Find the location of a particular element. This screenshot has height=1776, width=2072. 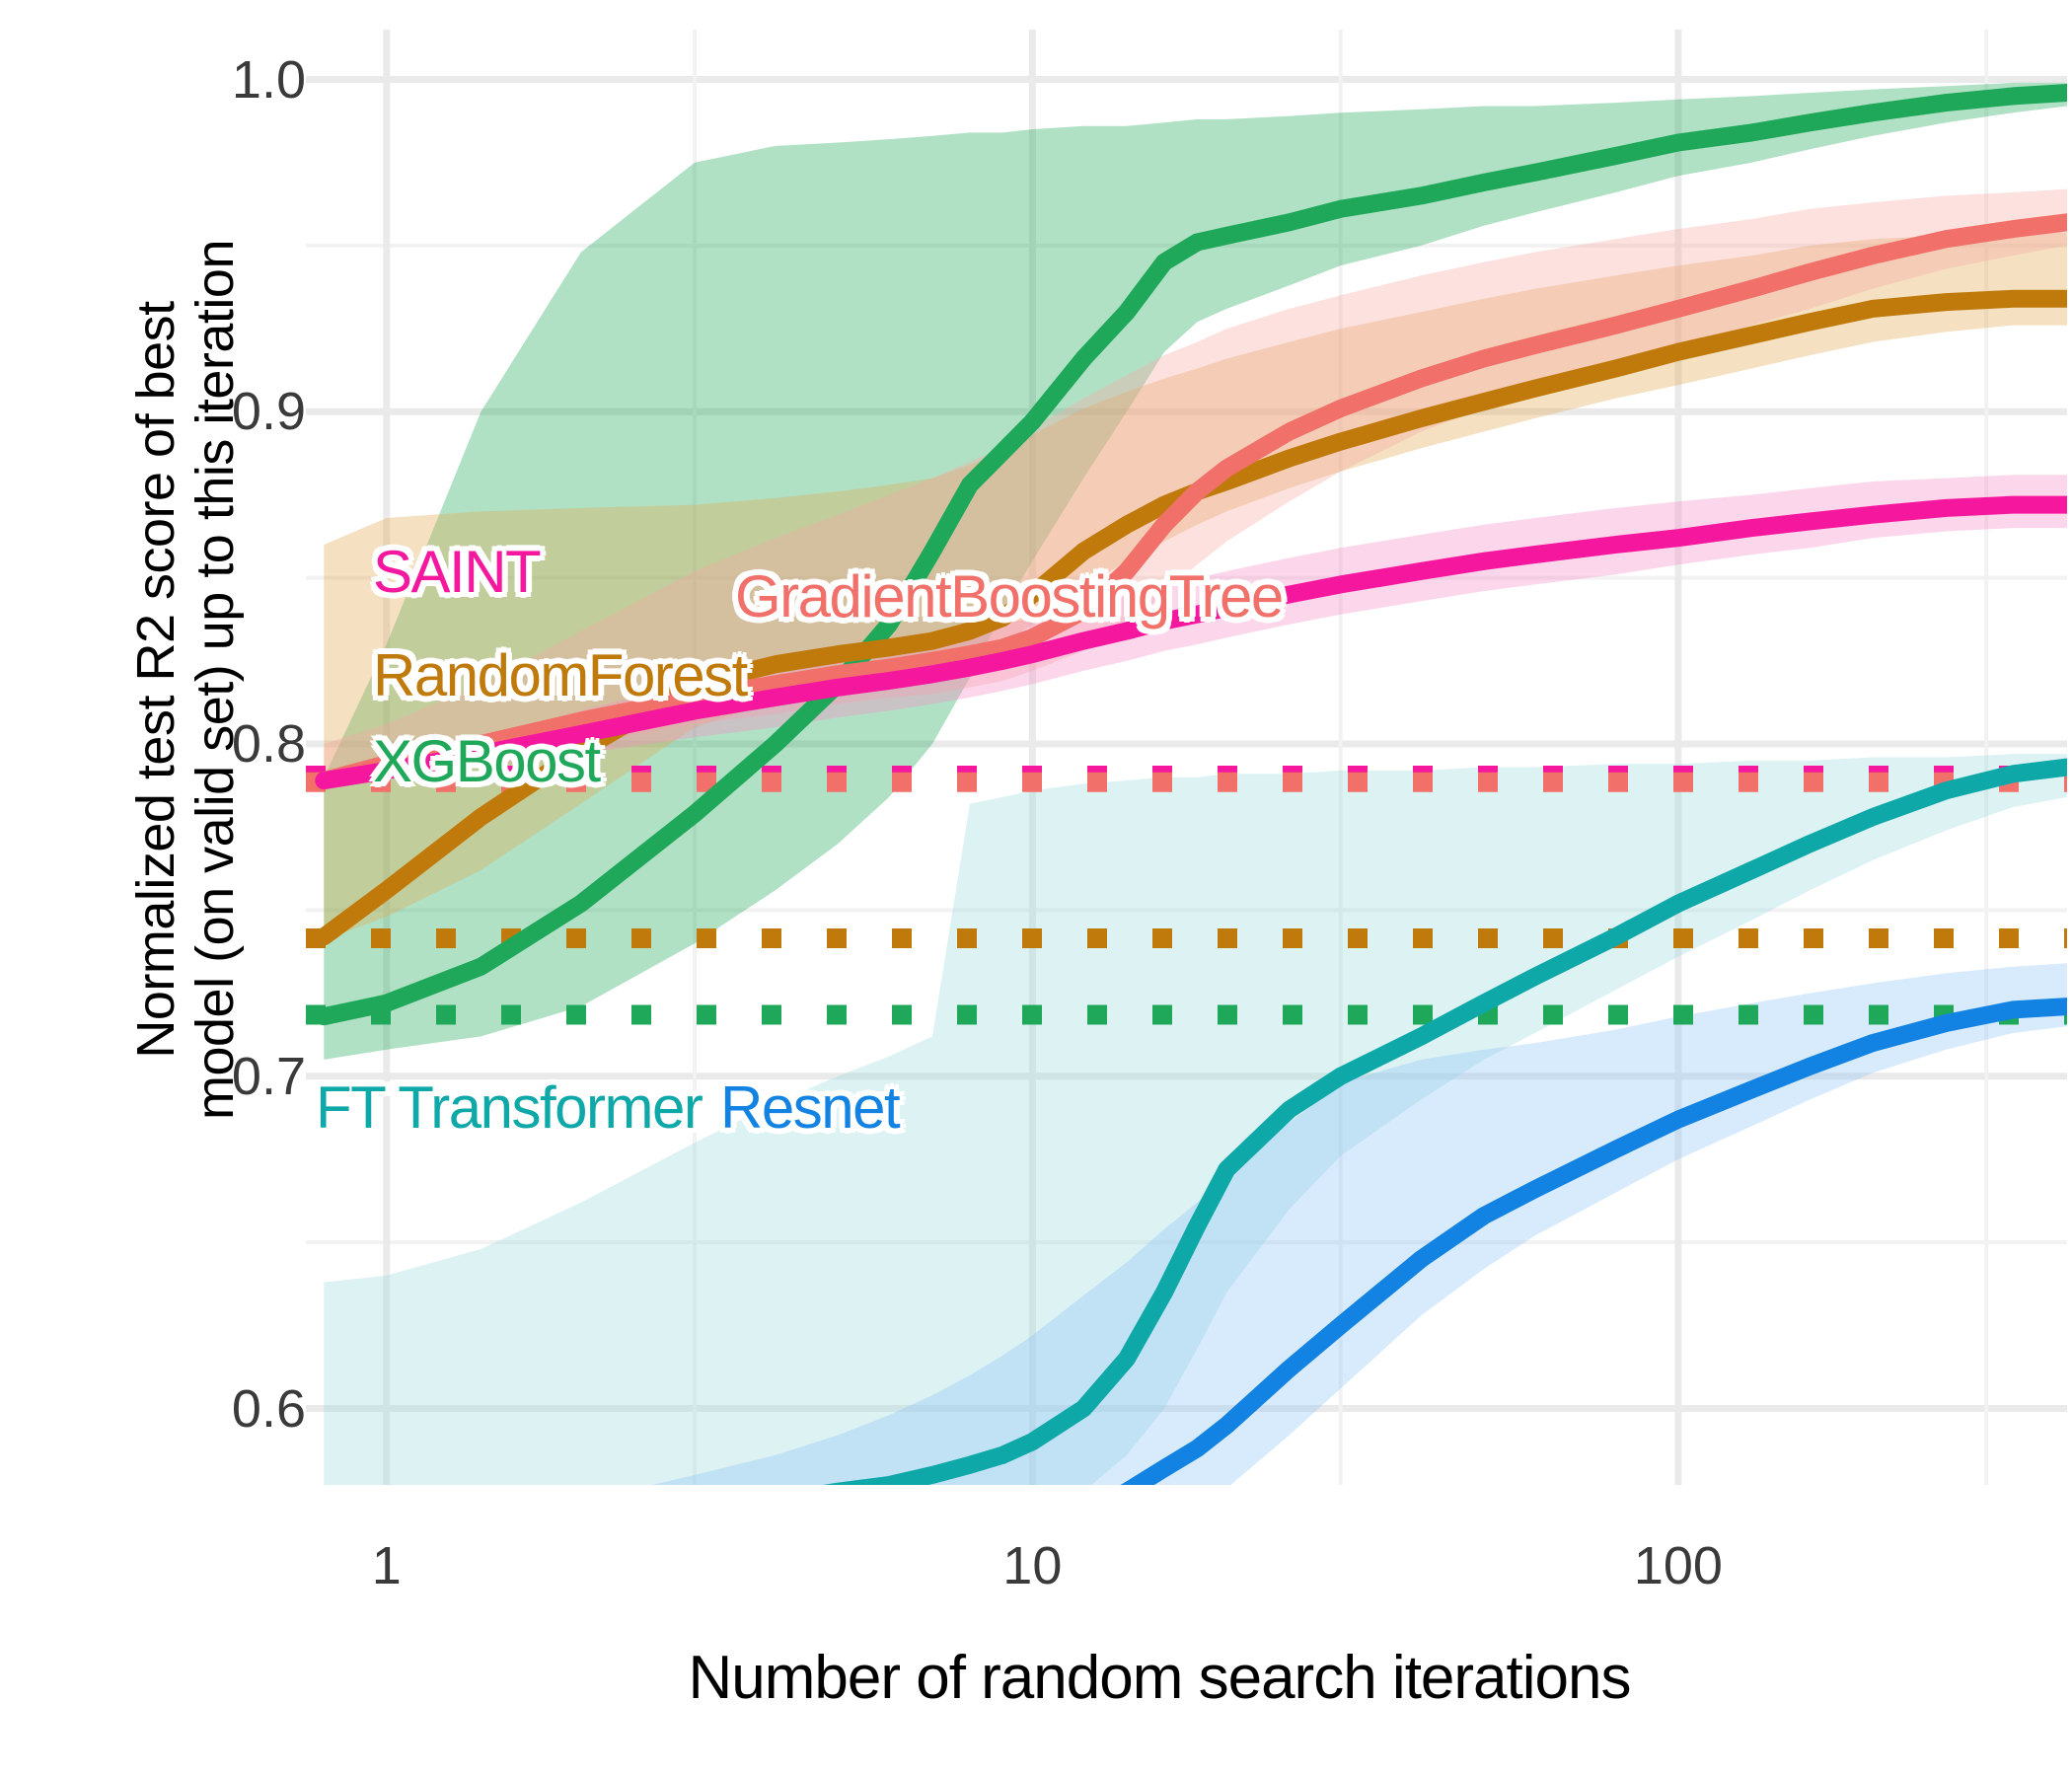

series-label-resnet: Resnet is located at coordinates (811, 1107).